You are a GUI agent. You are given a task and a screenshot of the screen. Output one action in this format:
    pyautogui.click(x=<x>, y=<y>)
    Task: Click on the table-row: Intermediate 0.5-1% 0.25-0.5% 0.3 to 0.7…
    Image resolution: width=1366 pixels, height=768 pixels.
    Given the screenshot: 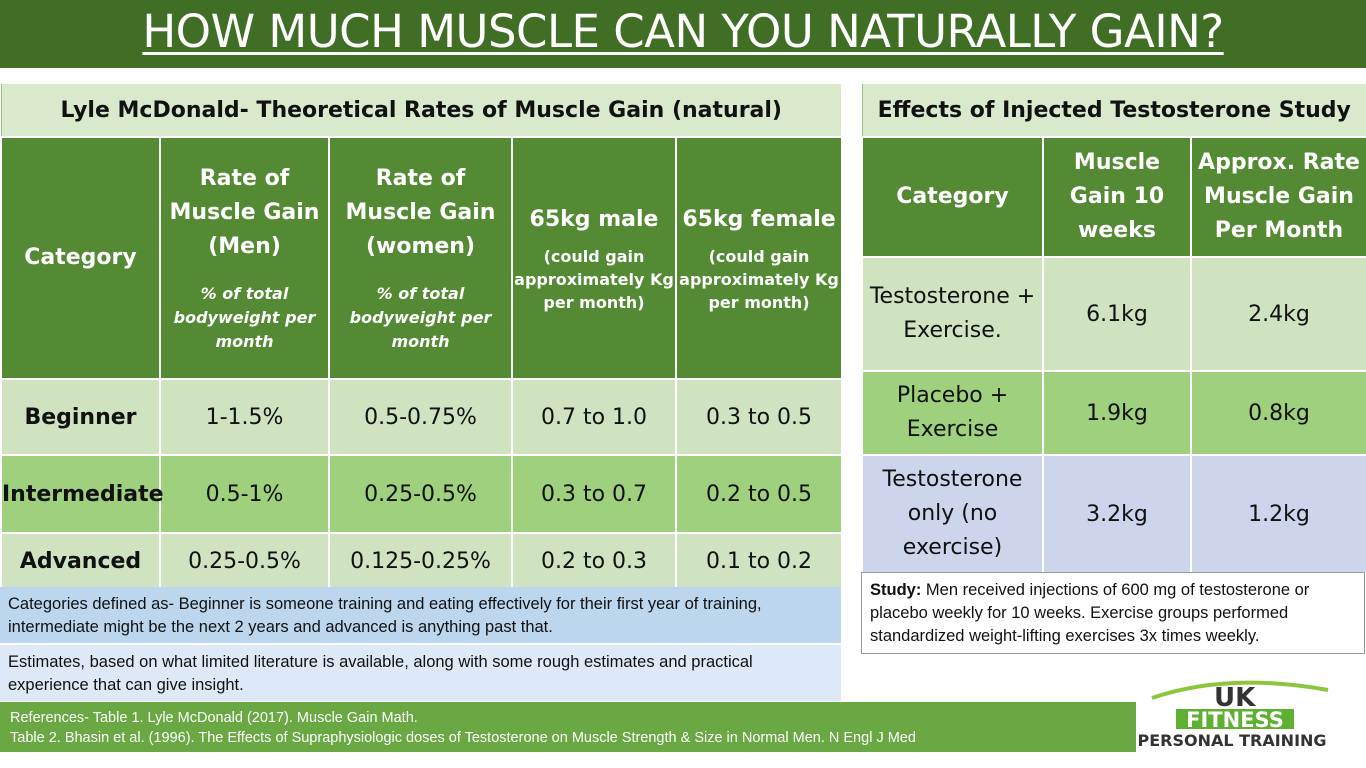 What is the action you would take?
    pyautogui.click(x=422, y=494)
    